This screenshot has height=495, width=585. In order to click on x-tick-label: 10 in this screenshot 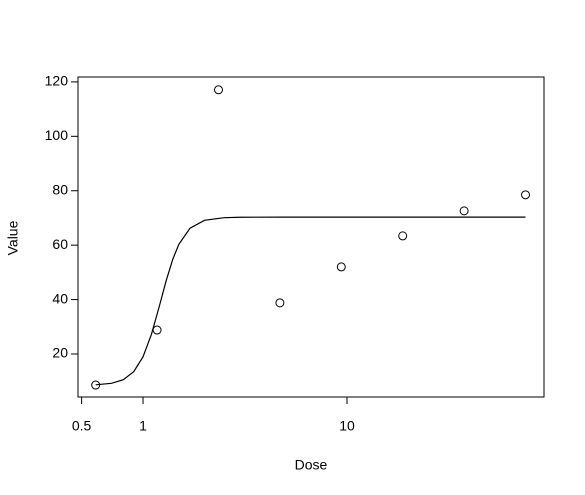, I will do `click(347, 426)`.